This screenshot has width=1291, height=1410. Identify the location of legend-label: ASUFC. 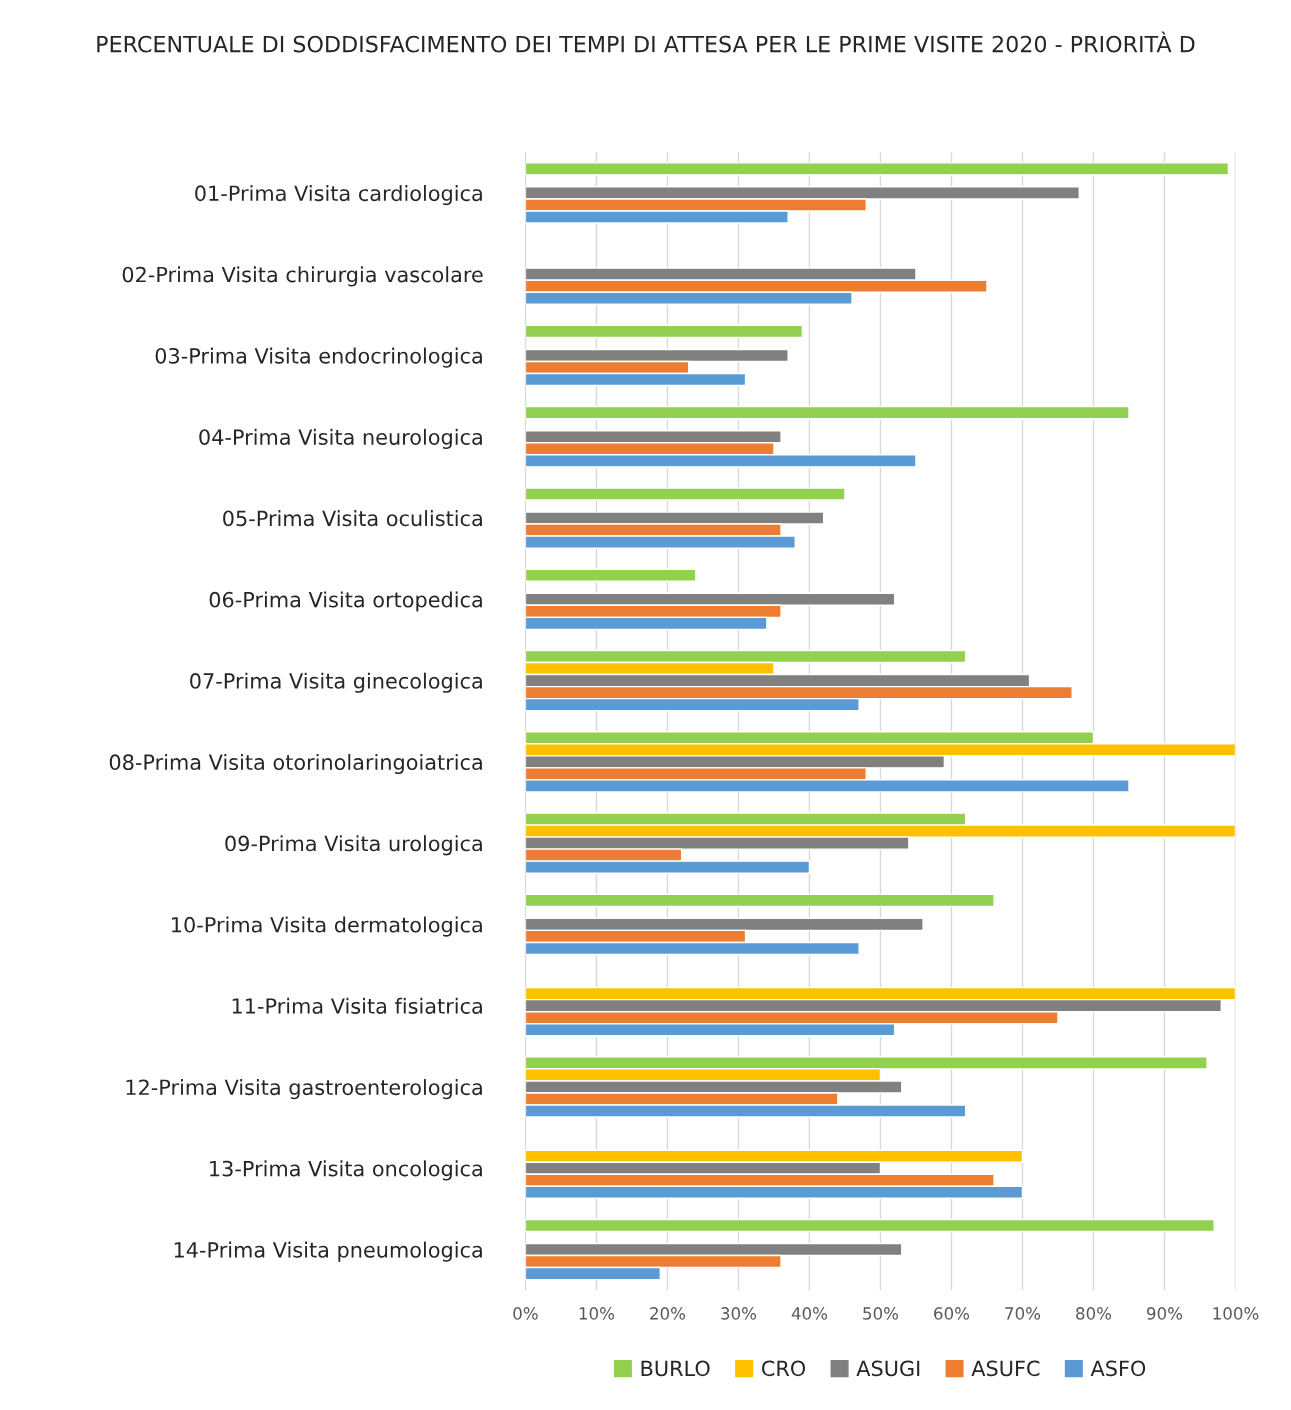
(1005, 1368).